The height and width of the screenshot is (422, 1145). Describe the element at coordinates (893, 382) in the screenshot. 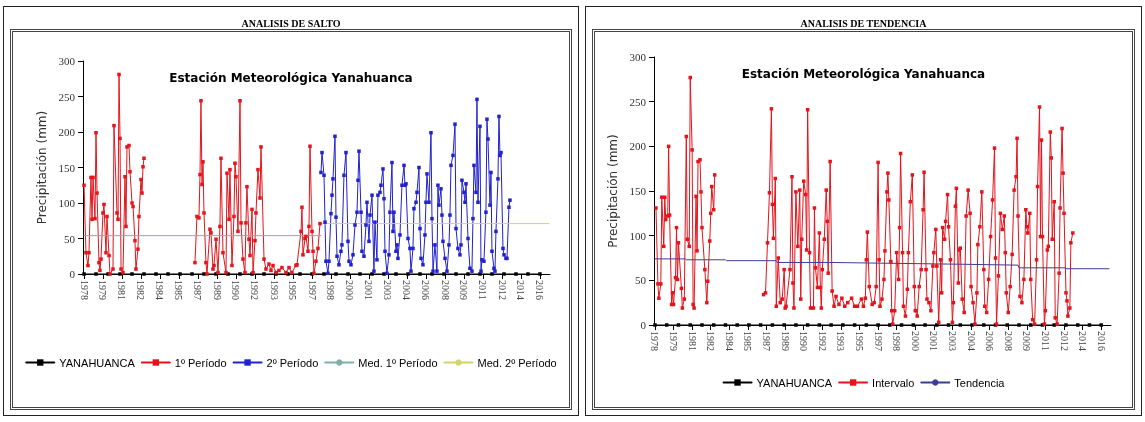

I see `legend-label: Intervalo` at that location.